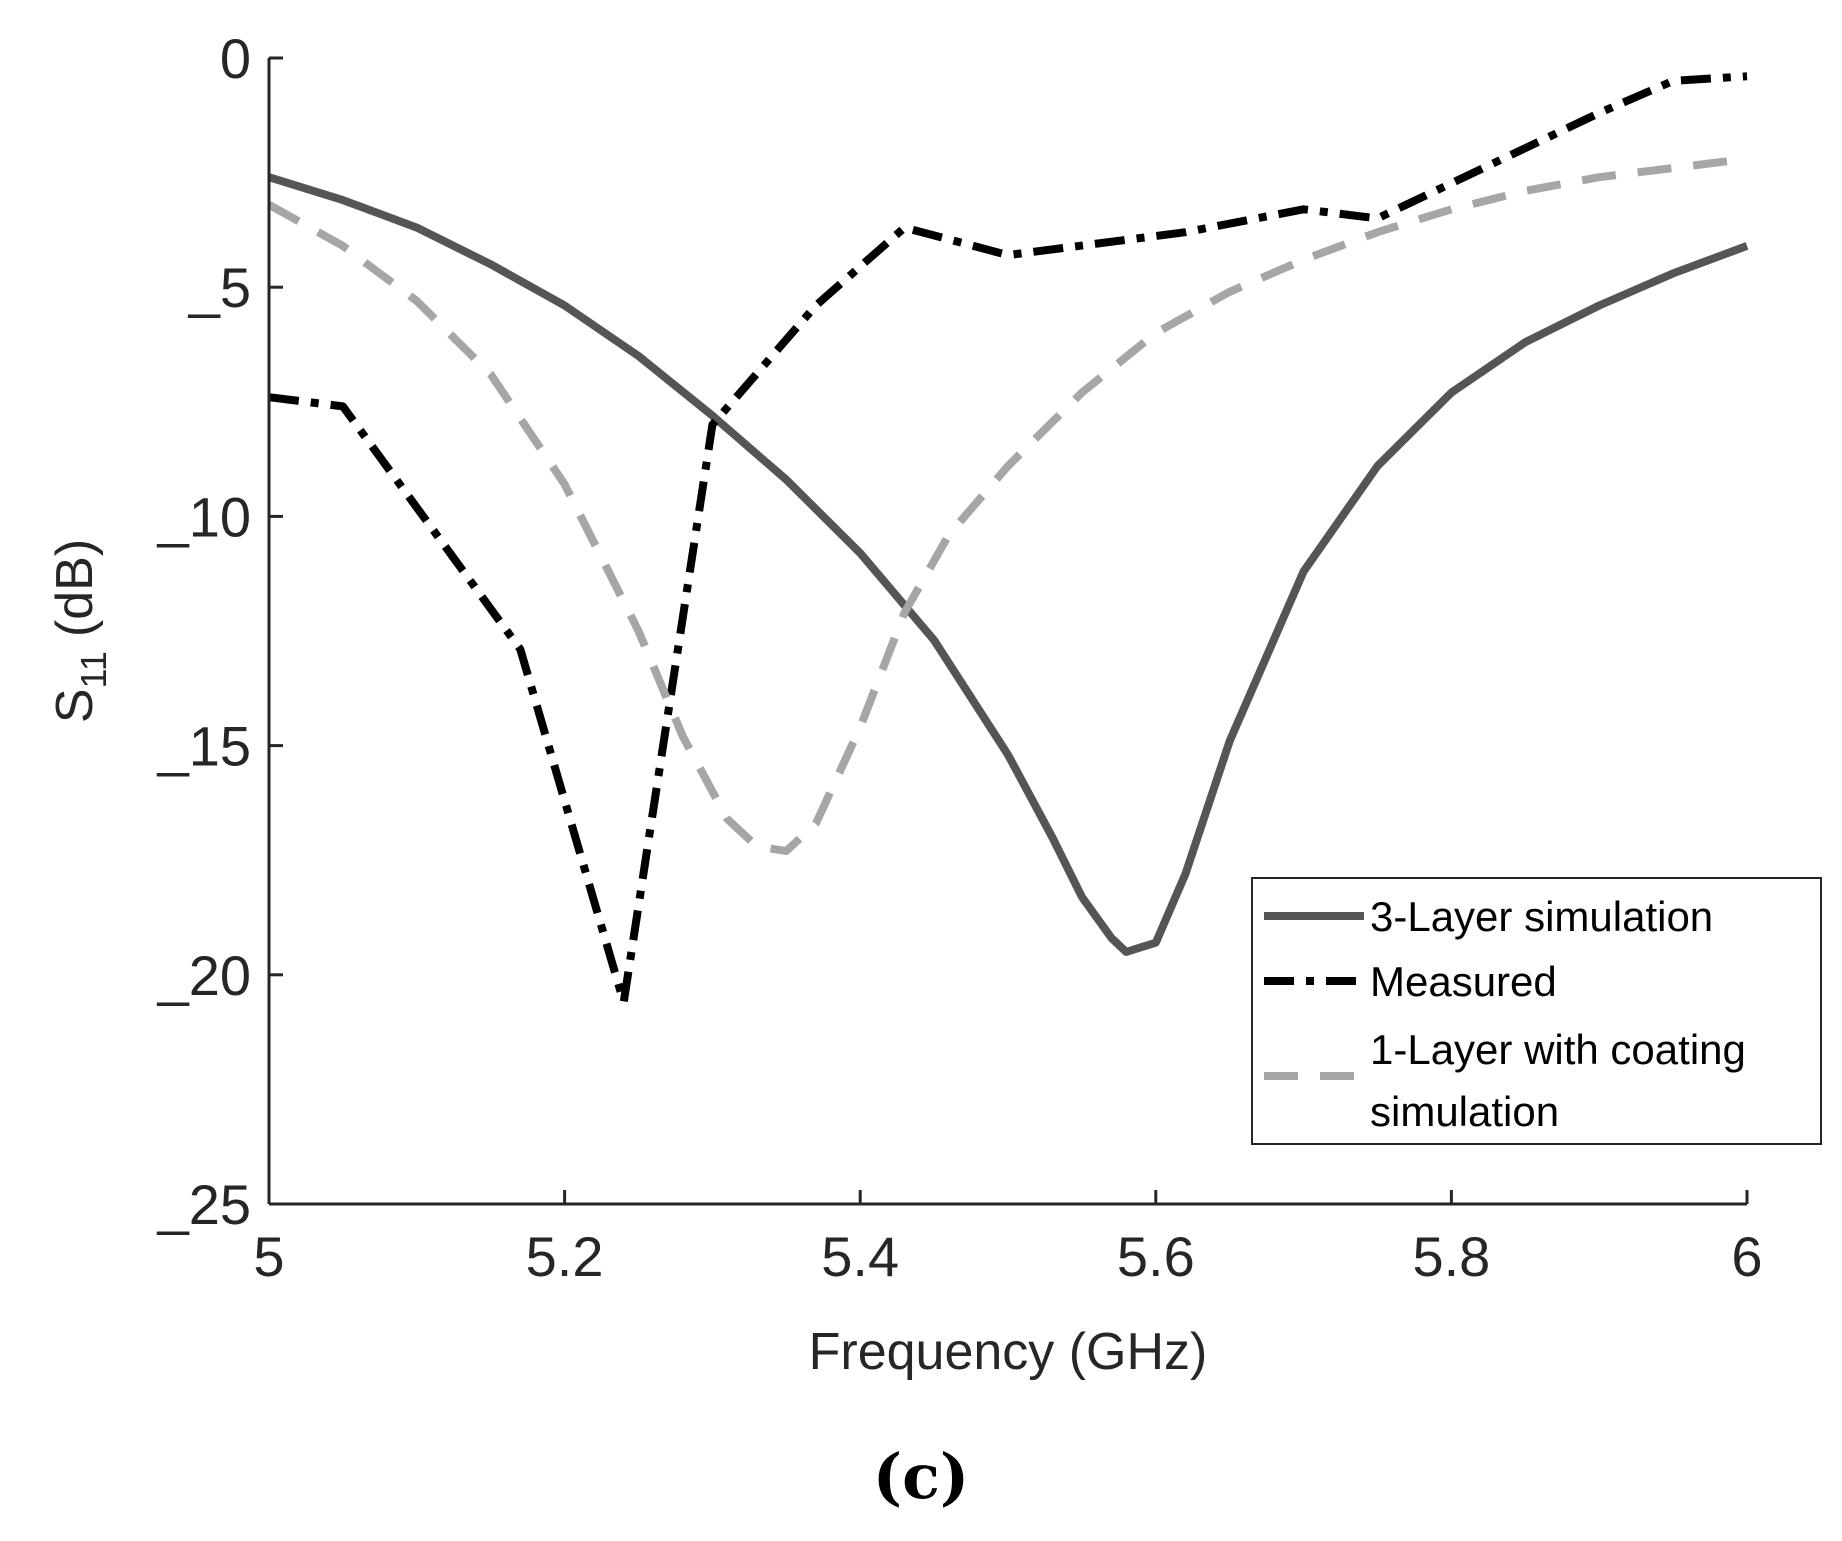 The width and height of the screenshot is (1842, 1541). I want to click on x-tick-label: 5, so click(268, 1256).